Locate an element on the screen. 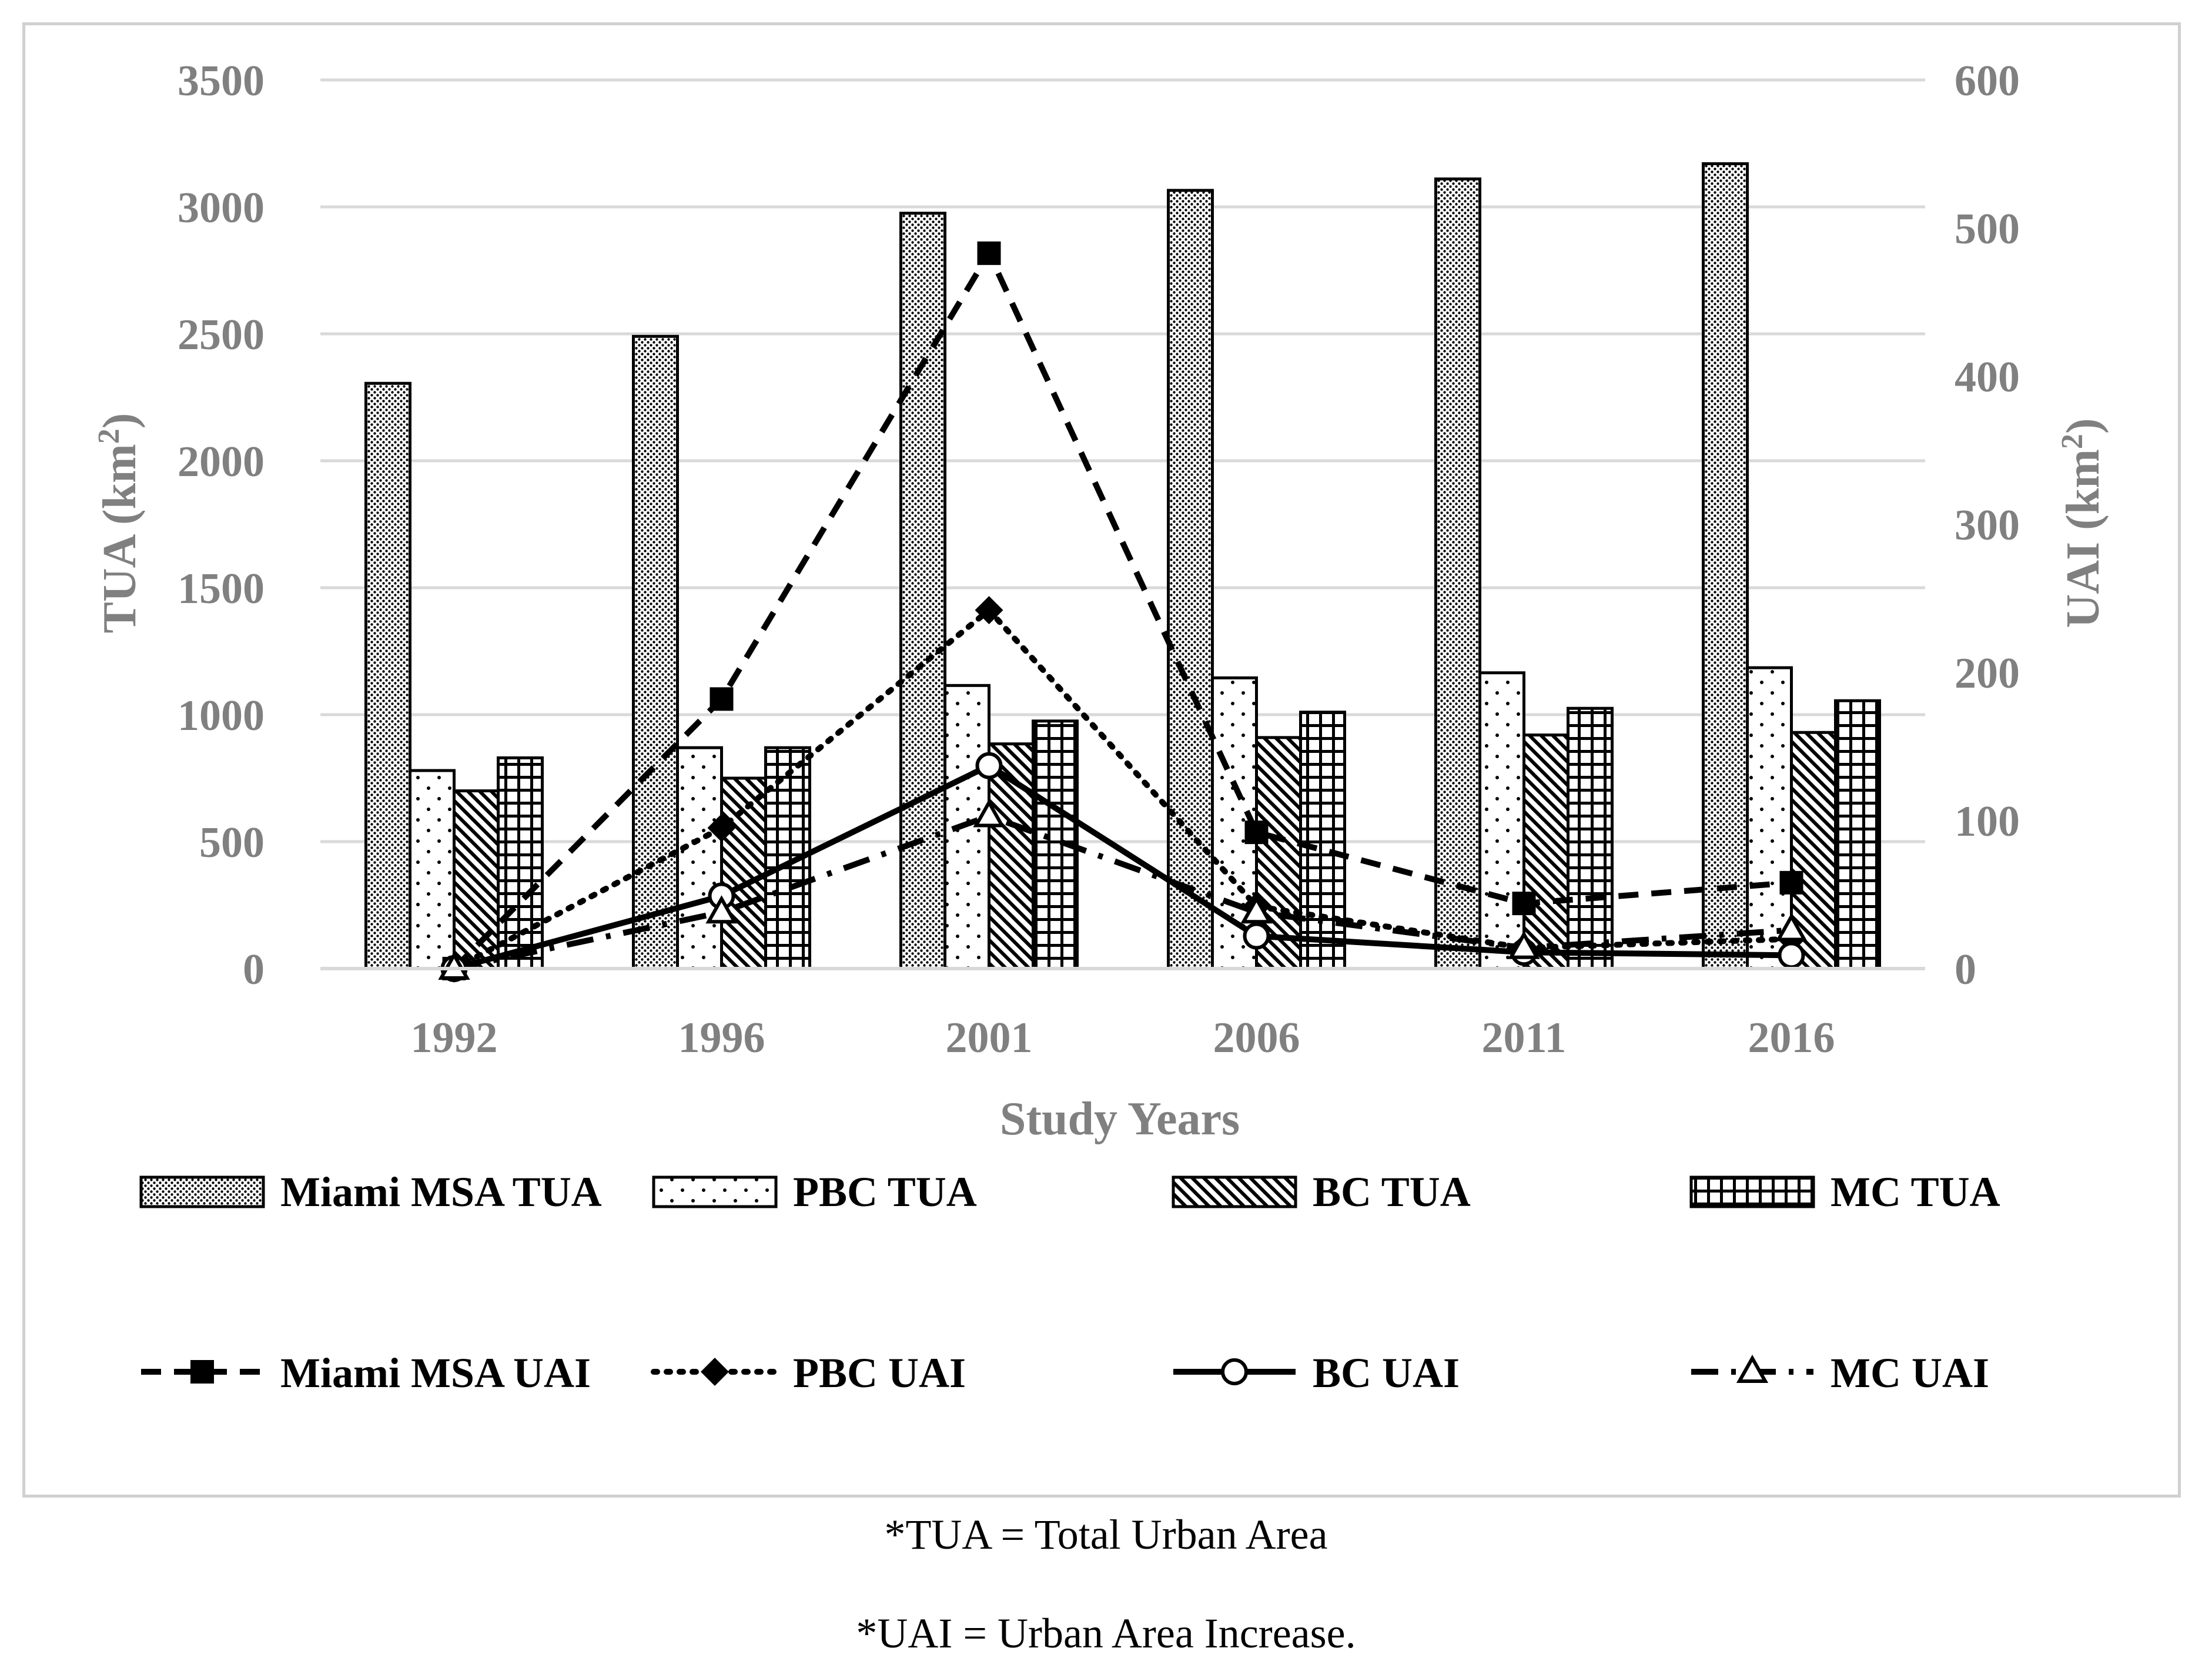  legend-label: BC TUA is located at coordinates (1392, 1191).